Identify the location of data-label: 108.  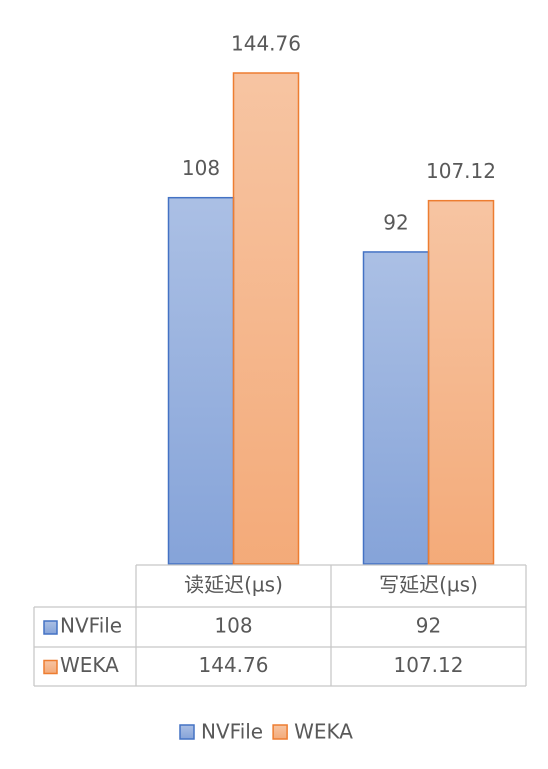
(201, 168).